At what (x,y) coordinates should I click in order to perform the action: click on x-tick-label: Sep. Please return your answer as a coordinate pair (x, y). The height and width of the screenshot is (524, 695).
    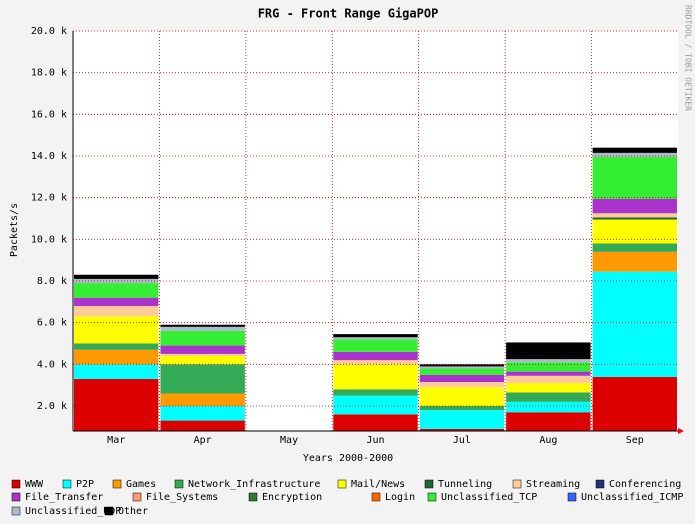
    Looking at the image, I should click on (635, 440).